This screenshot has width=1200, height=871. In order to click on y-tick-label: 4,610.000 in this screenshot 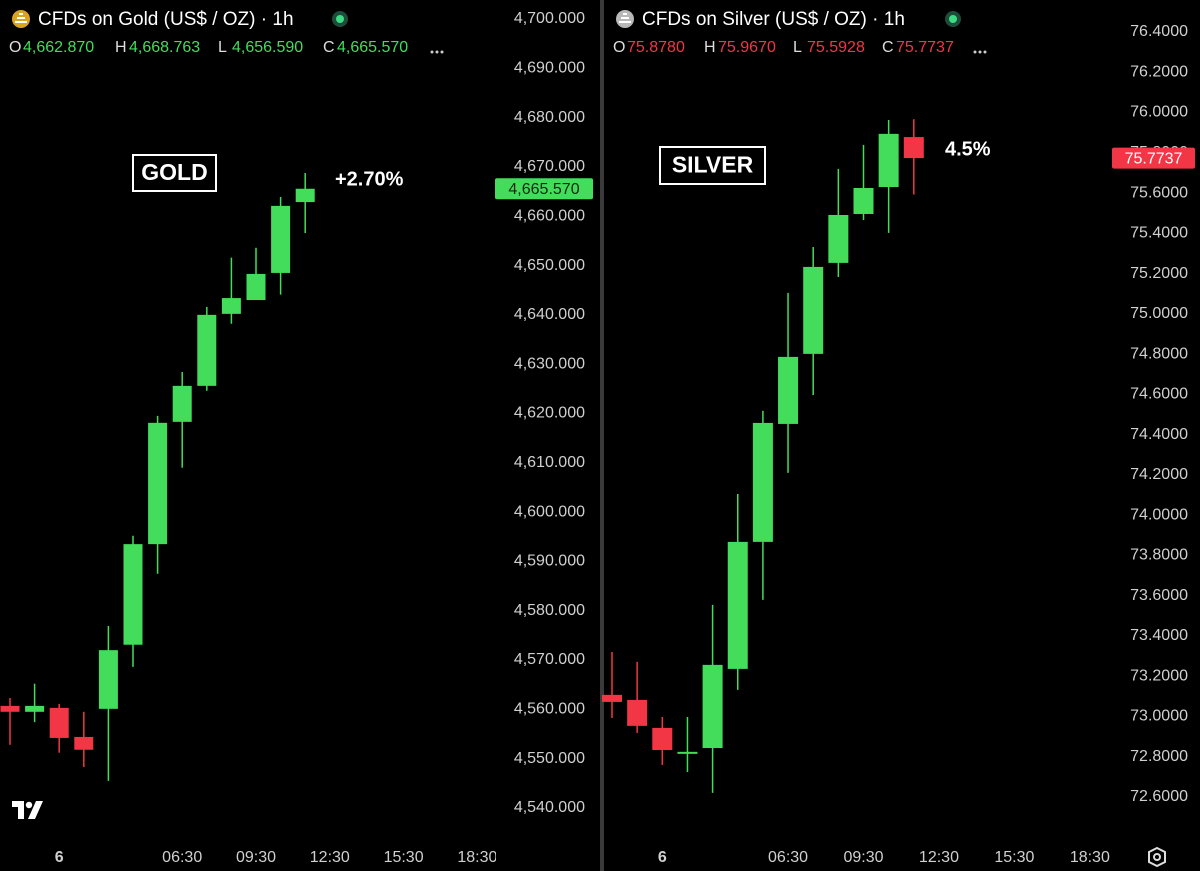, I will do `click(549, 462)`.